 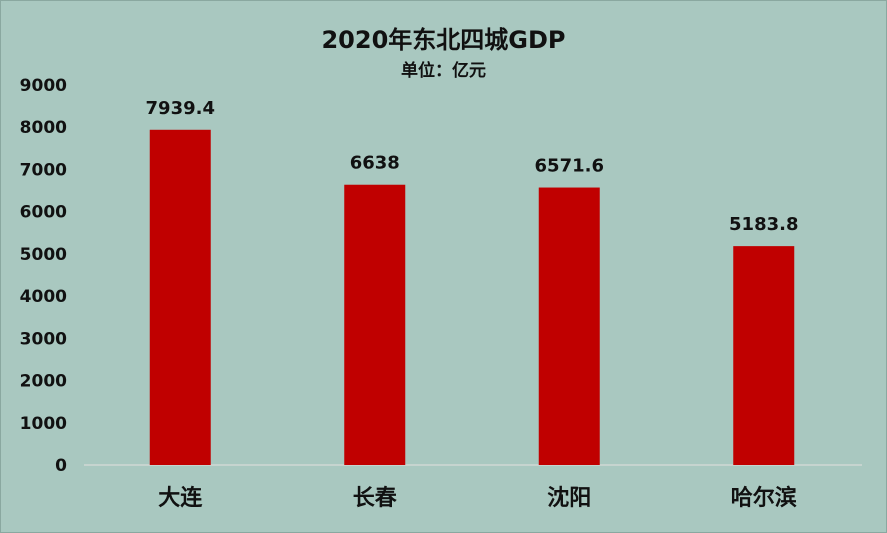 What do you see at coordinates (43, 86) in the screenshot?
I see `y-tick-label: 9000` at bounding box center [43, 86].